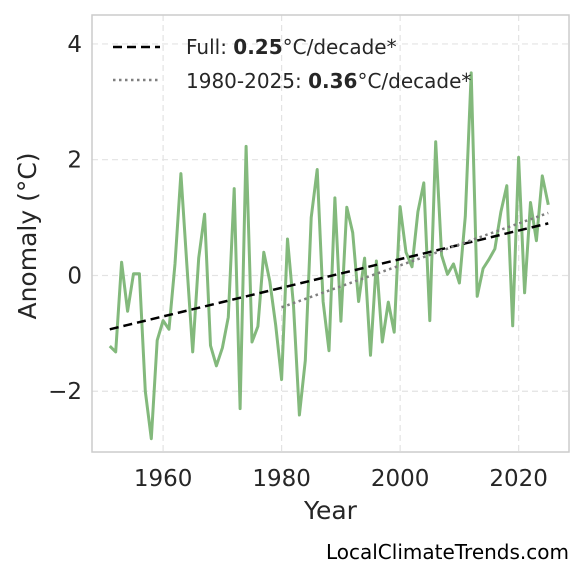 The image size is (585, 580). Describe the element at coordinates (400, 479) in the screenshot. I see `x-tick-label: 2000` at that location.